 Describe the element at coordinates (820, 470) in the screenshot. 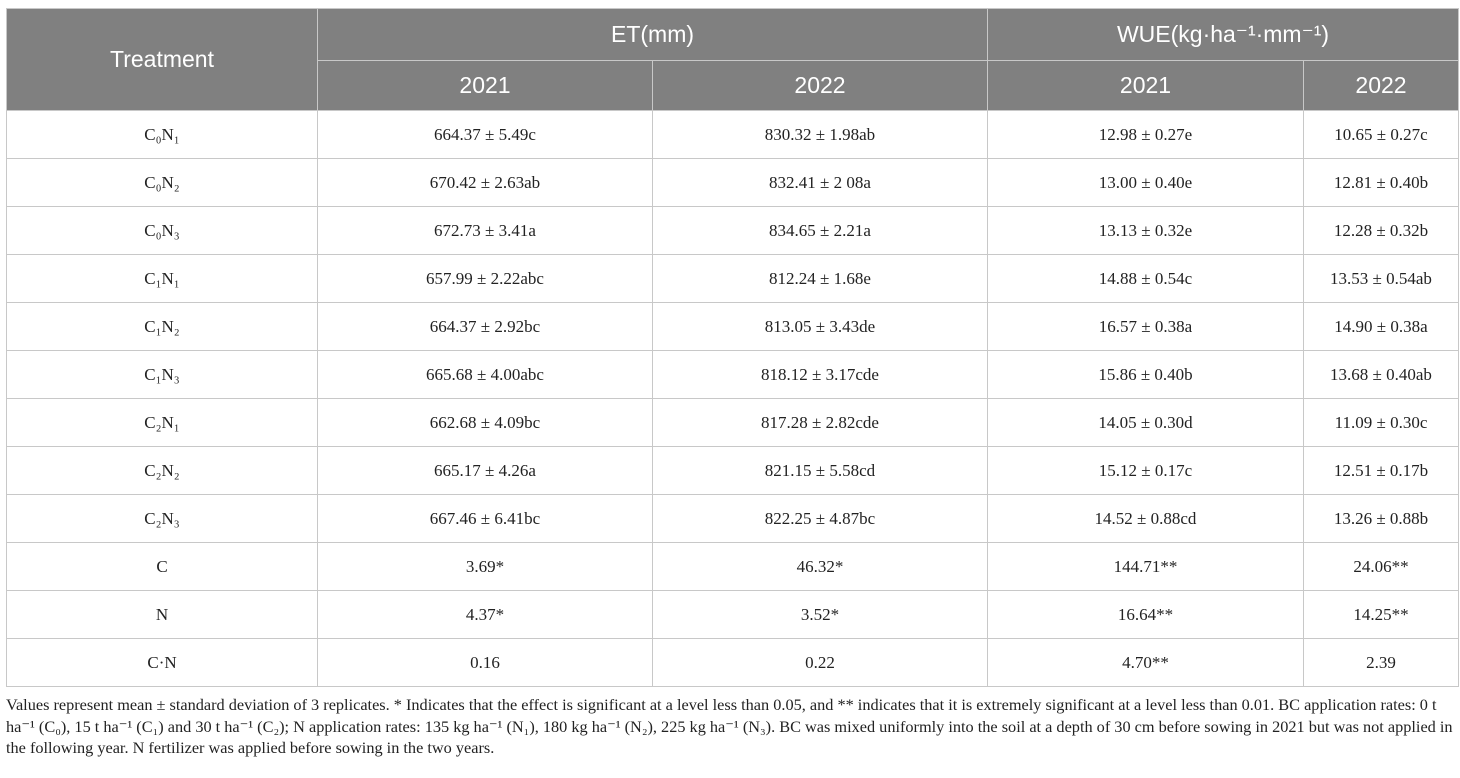

I see `value-cell: 821.15 ± 5.58cd` at that location.